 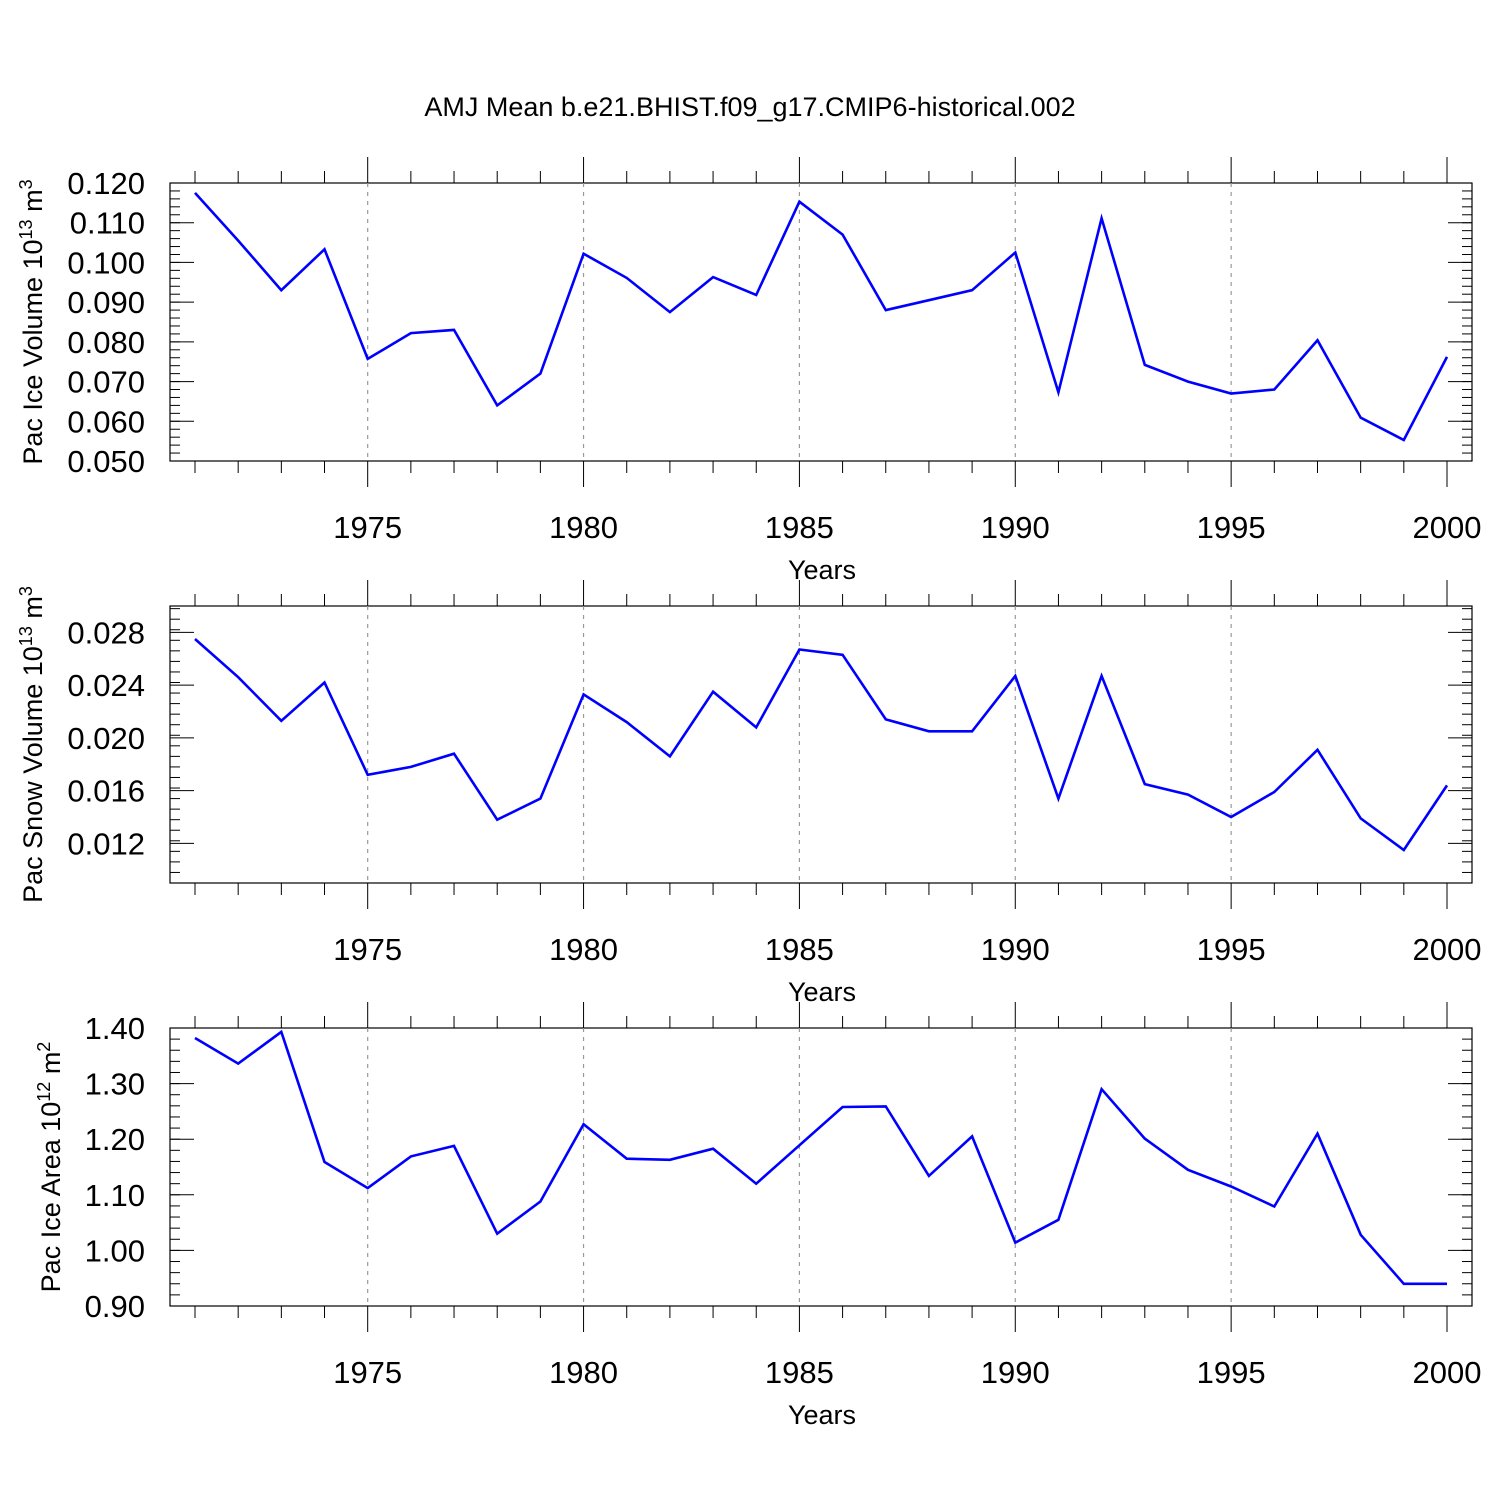 I want to click on y-tick-label: 0.110, so click(x=107, y=223).